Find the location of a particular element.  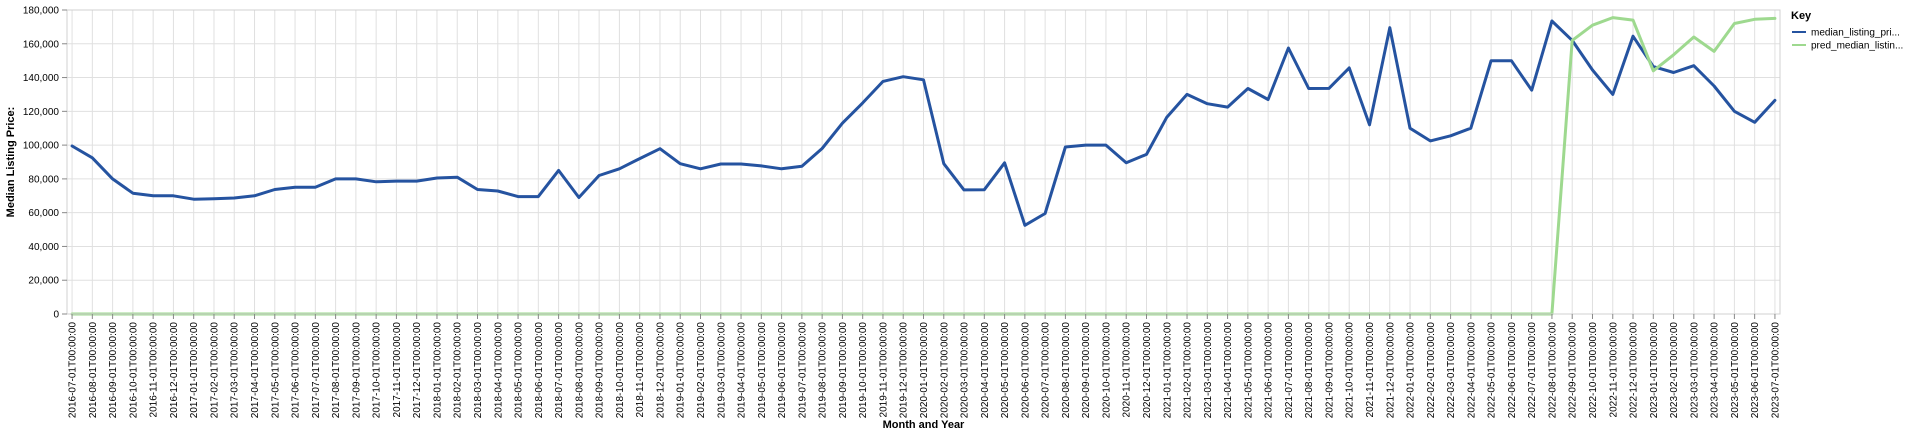

x-tick-label: 2018-03-01T00:00:00 is located at coordinates (478, 370).